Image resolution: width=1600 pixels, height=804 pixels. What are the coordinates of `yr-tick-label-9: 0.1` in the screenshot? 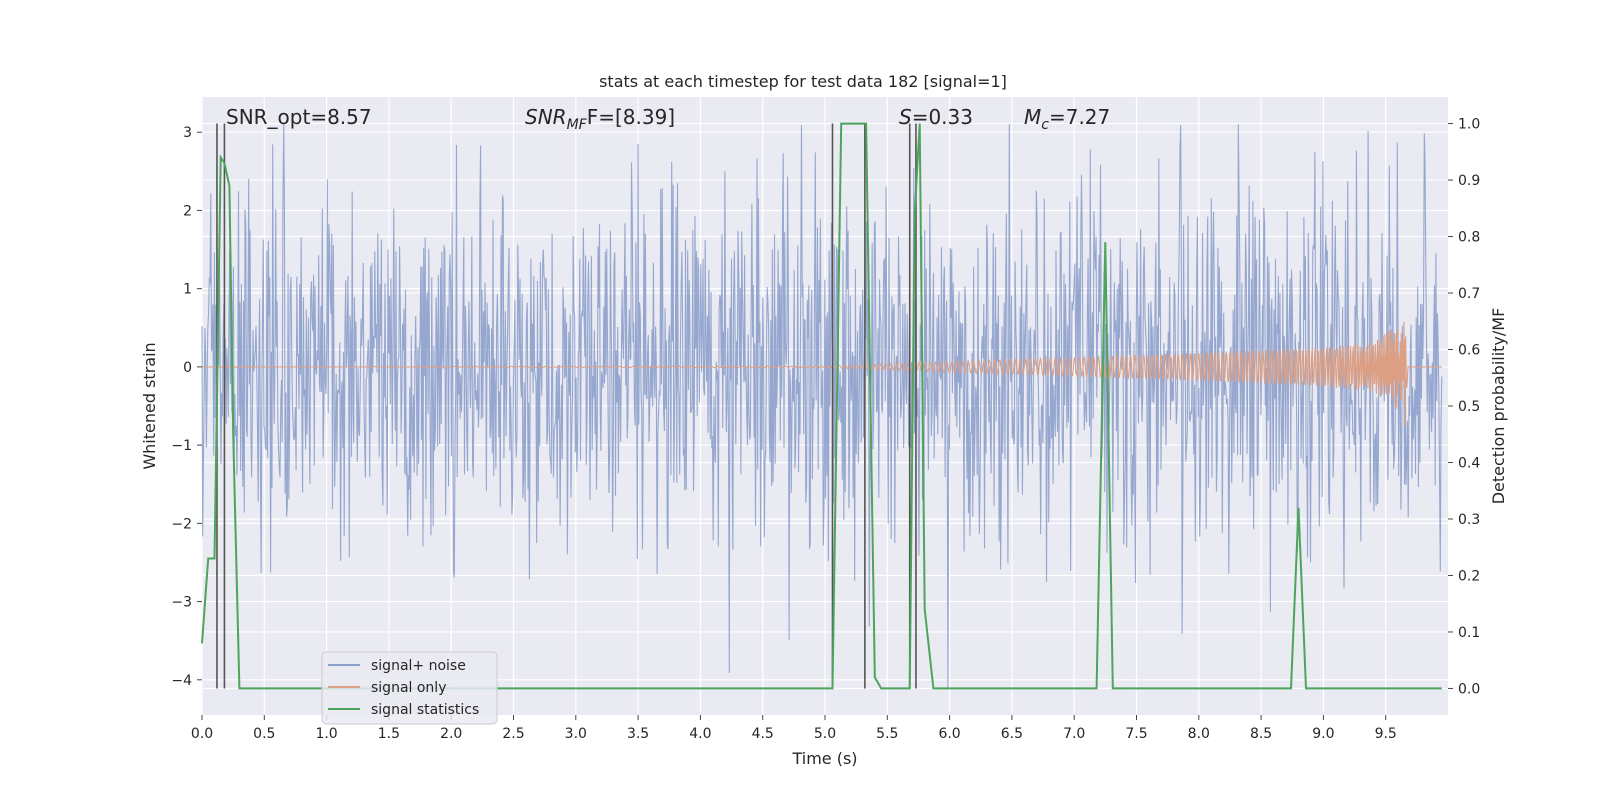 It's located at (1469, 633).